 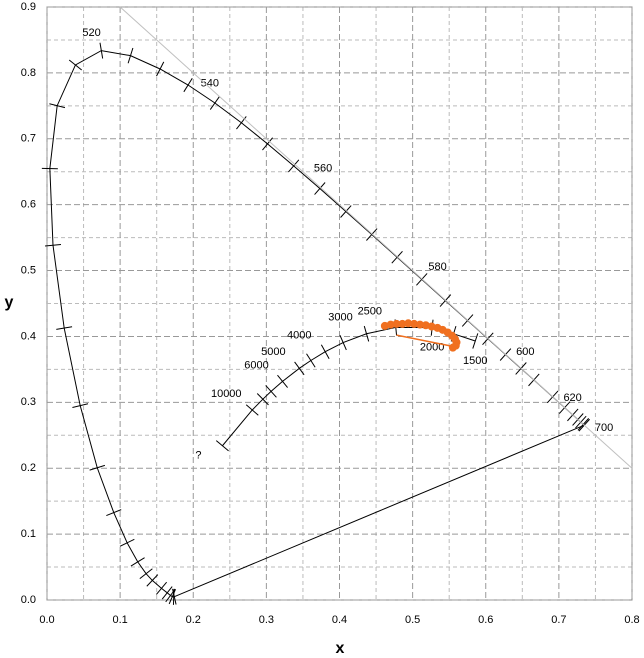 I want to click on x-tick-label: 0.4, so click(x=339, y=620).